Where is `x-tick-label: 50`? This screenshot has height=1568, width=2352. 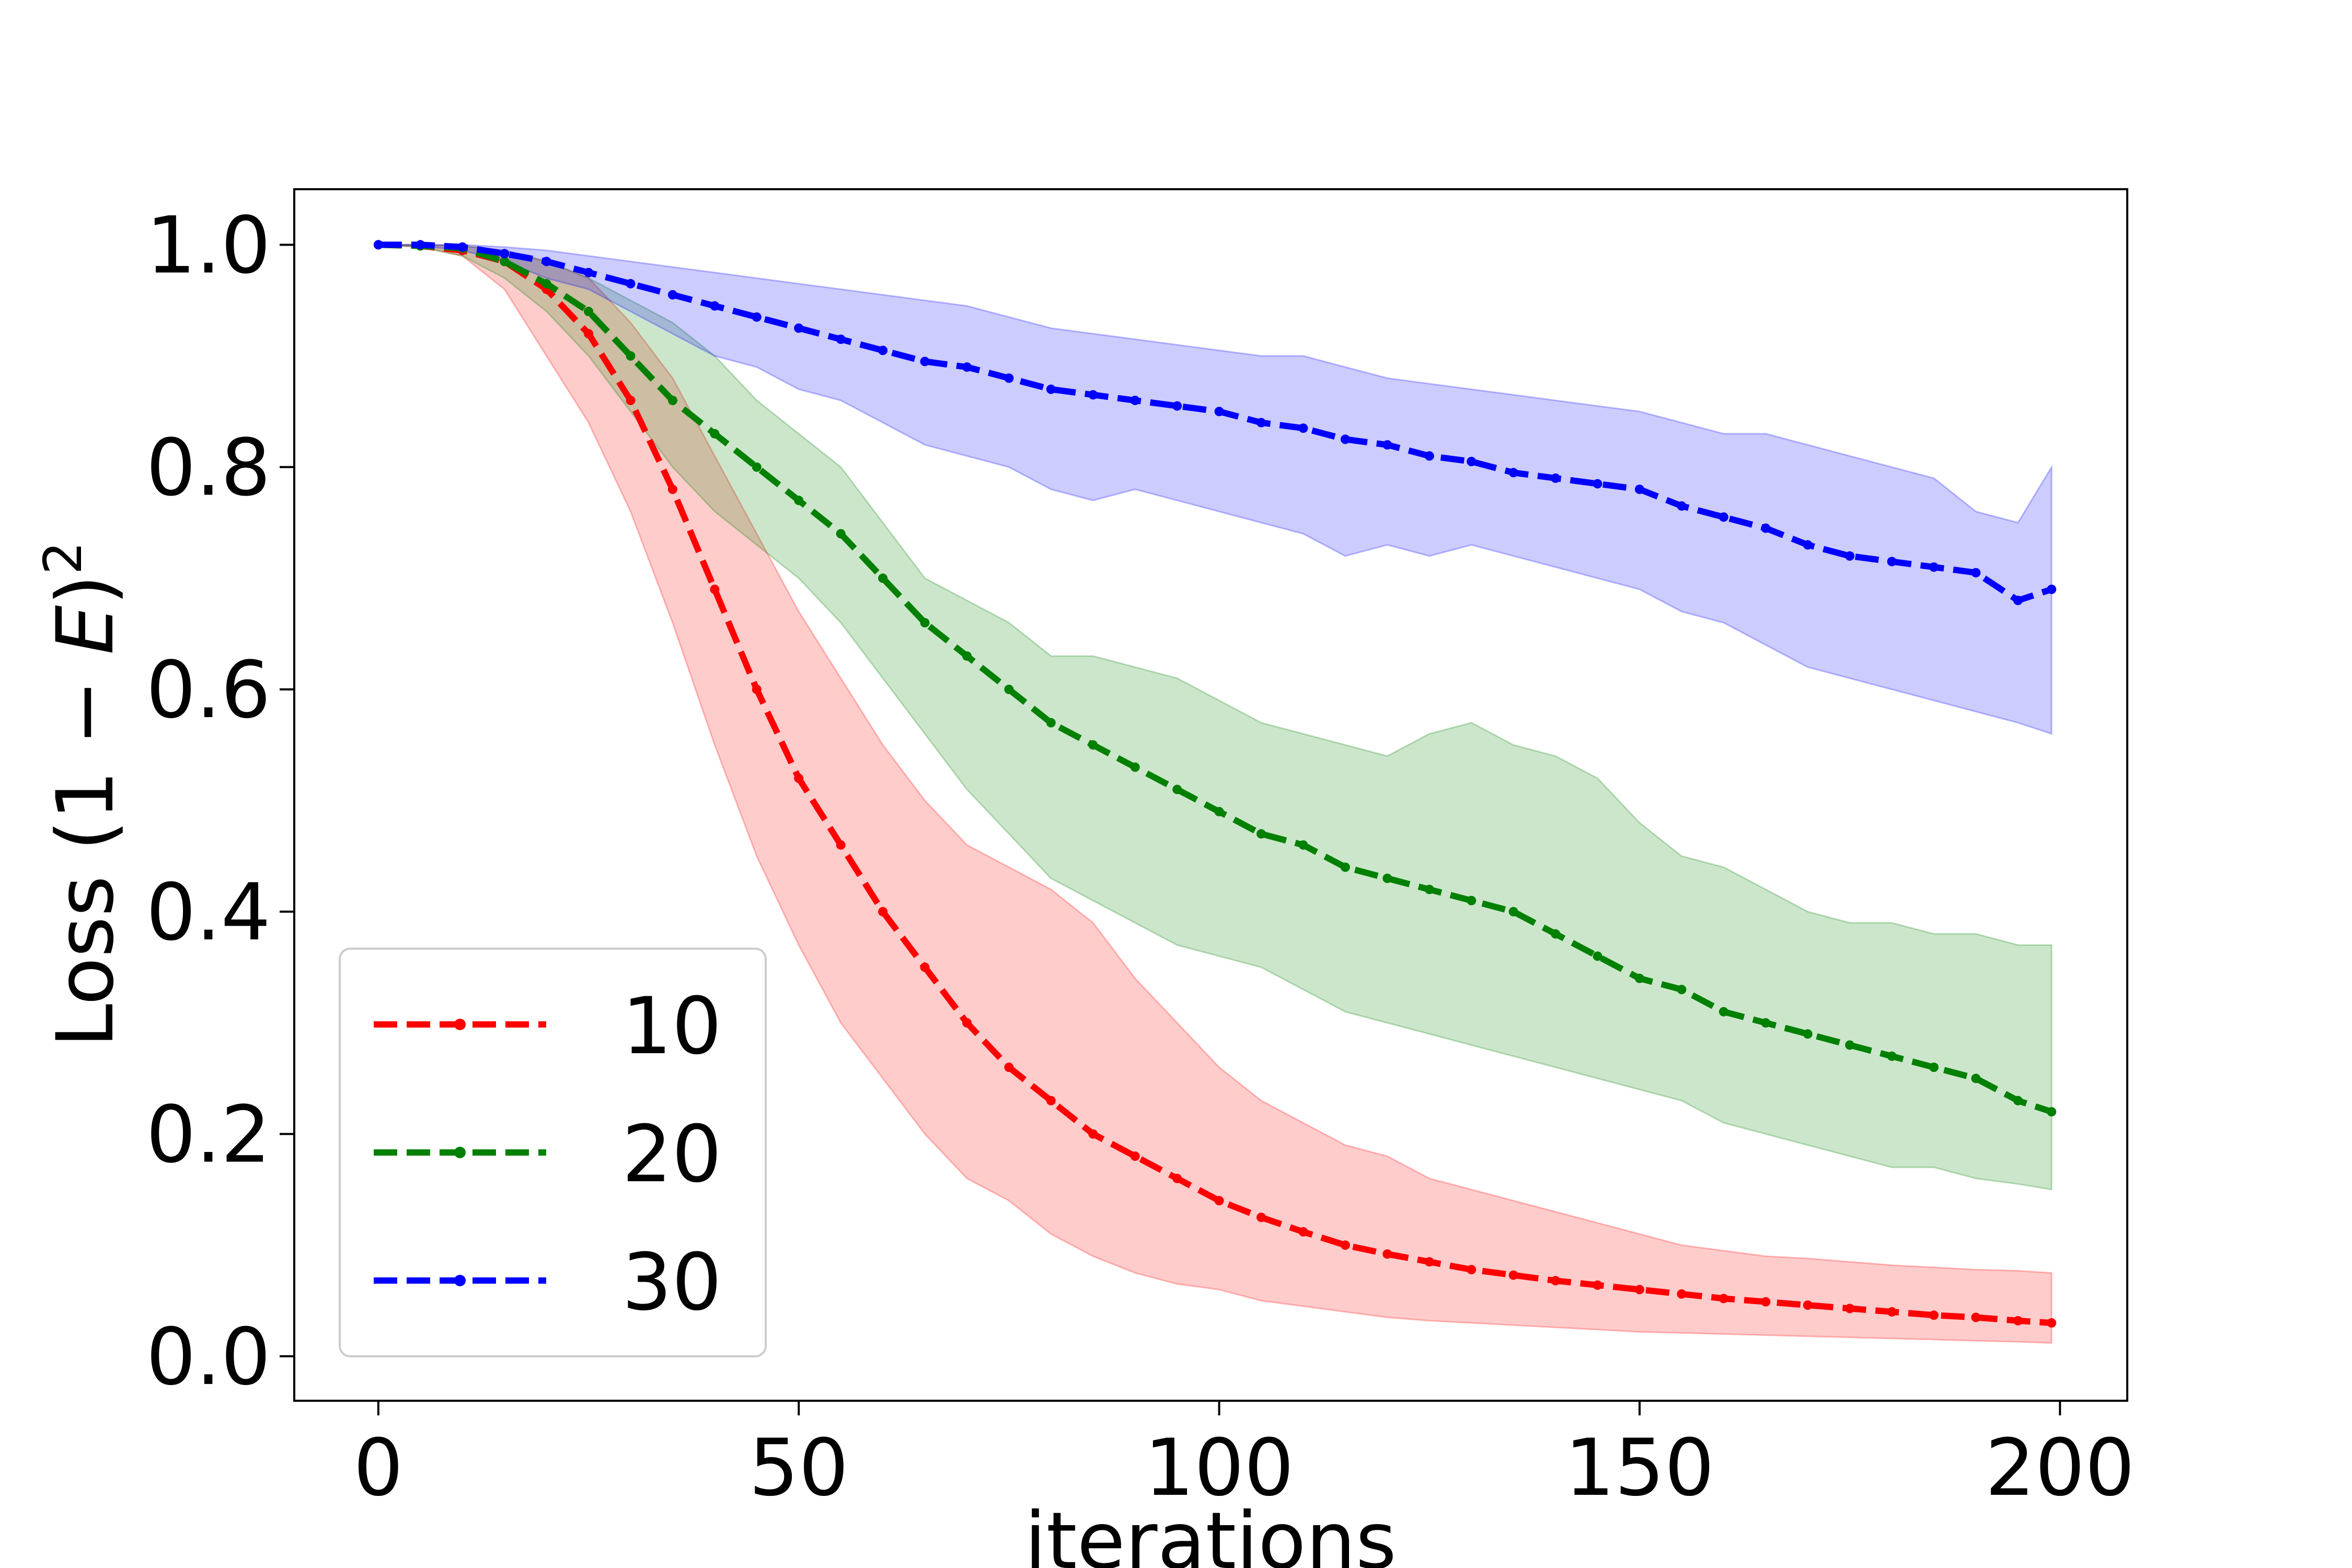 x-tick-label: 50 is located at coordinates (799, 1468).